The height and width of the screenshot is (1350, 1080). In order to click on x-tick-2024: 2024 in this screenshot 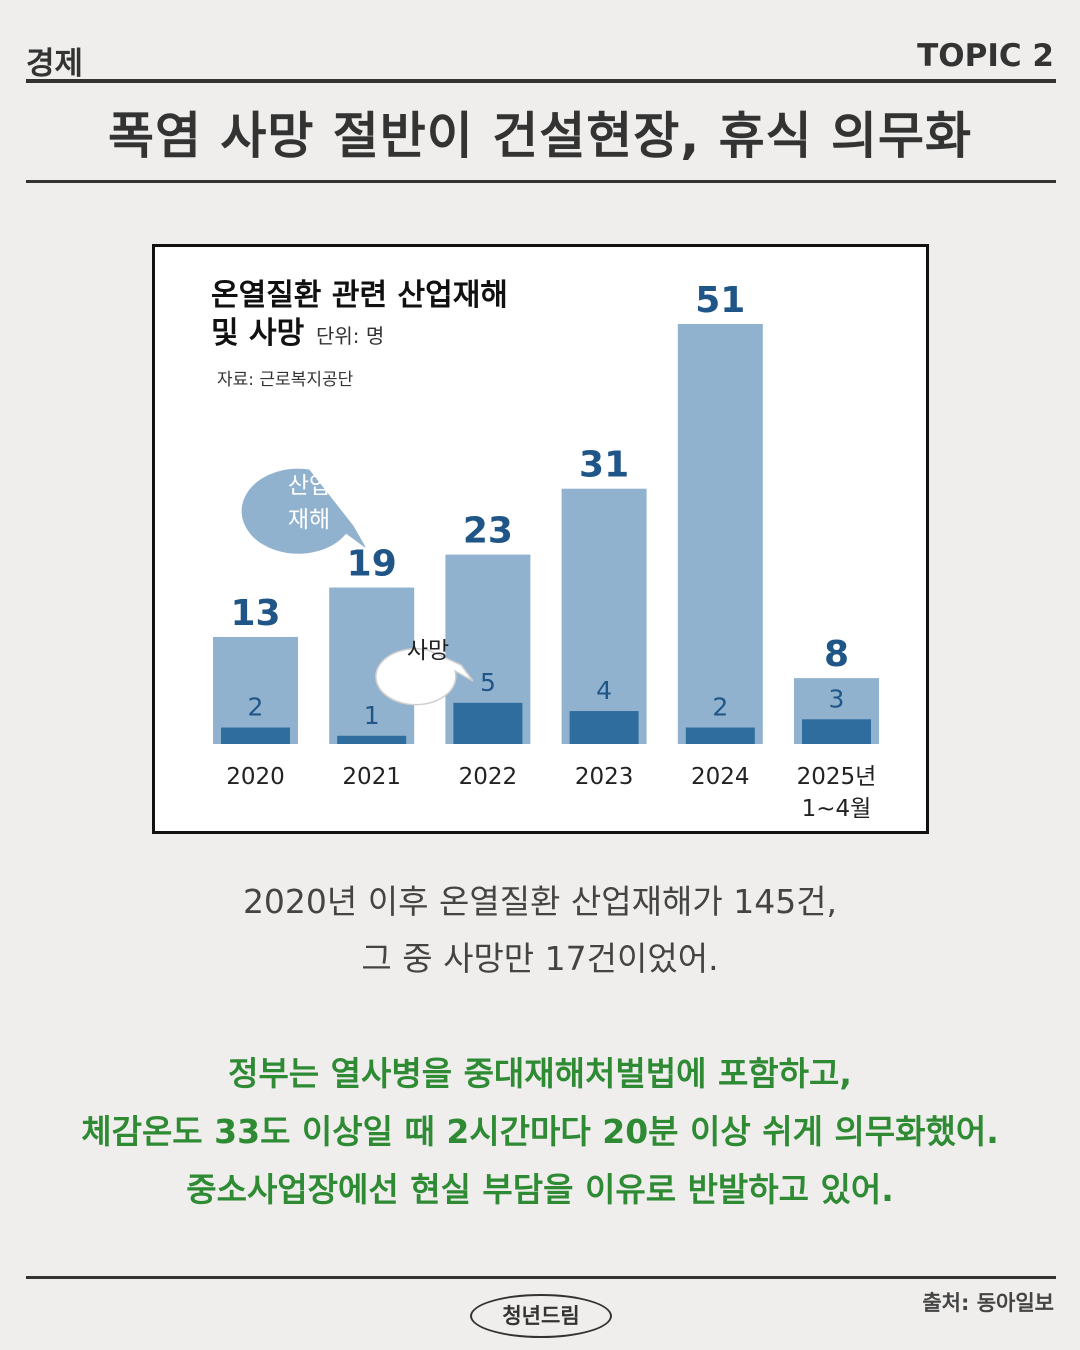, I will do `click(720, 777)`.